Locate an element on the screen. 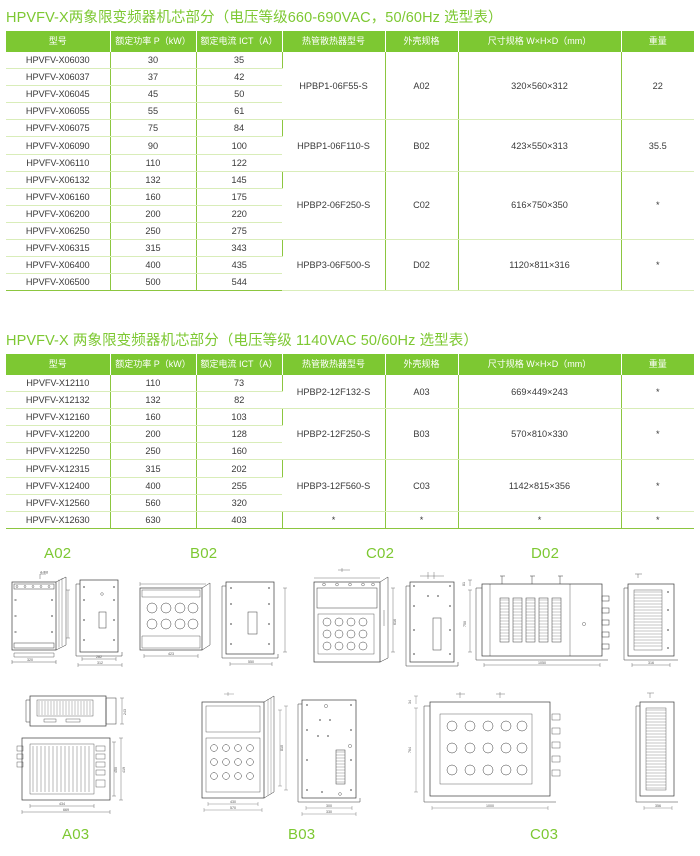 This screenshot has height=856, width=700. cell-power: 560 is located at coordinates (153, 503).